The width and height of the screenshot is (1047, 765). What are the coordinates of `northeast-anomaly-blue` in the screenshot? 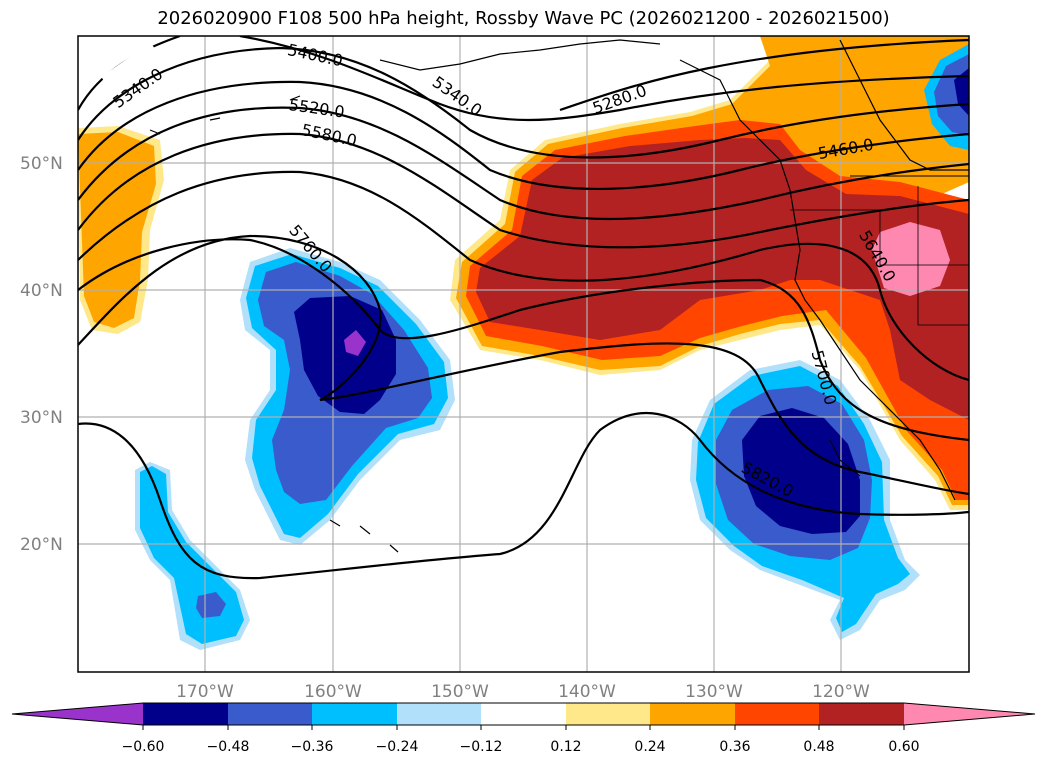 It's located at (951, 95).